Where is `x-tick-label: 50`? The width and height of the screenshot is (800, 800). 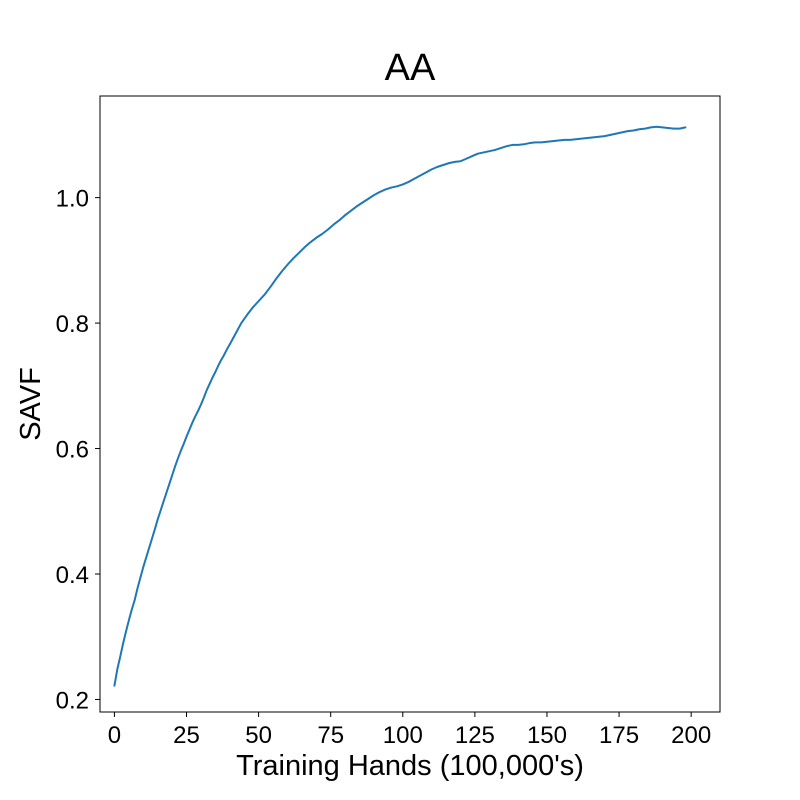 x-tick-label: 50 is located at coordinates (258, 735).